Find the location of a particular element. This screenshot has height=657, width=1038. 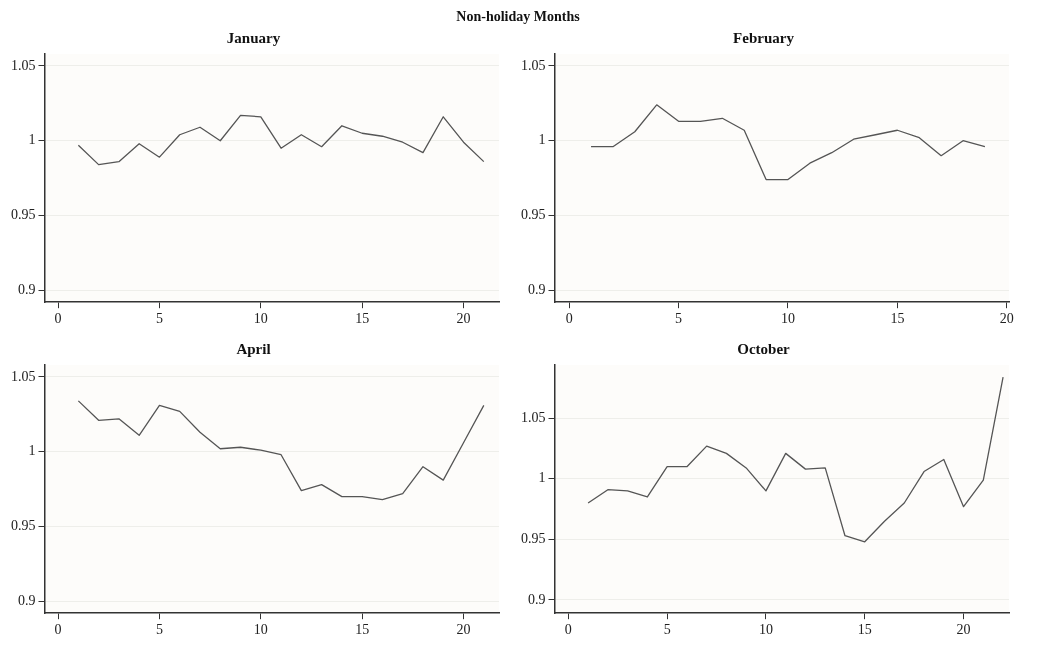

chart-title: October is located at coordinates (764, 348).